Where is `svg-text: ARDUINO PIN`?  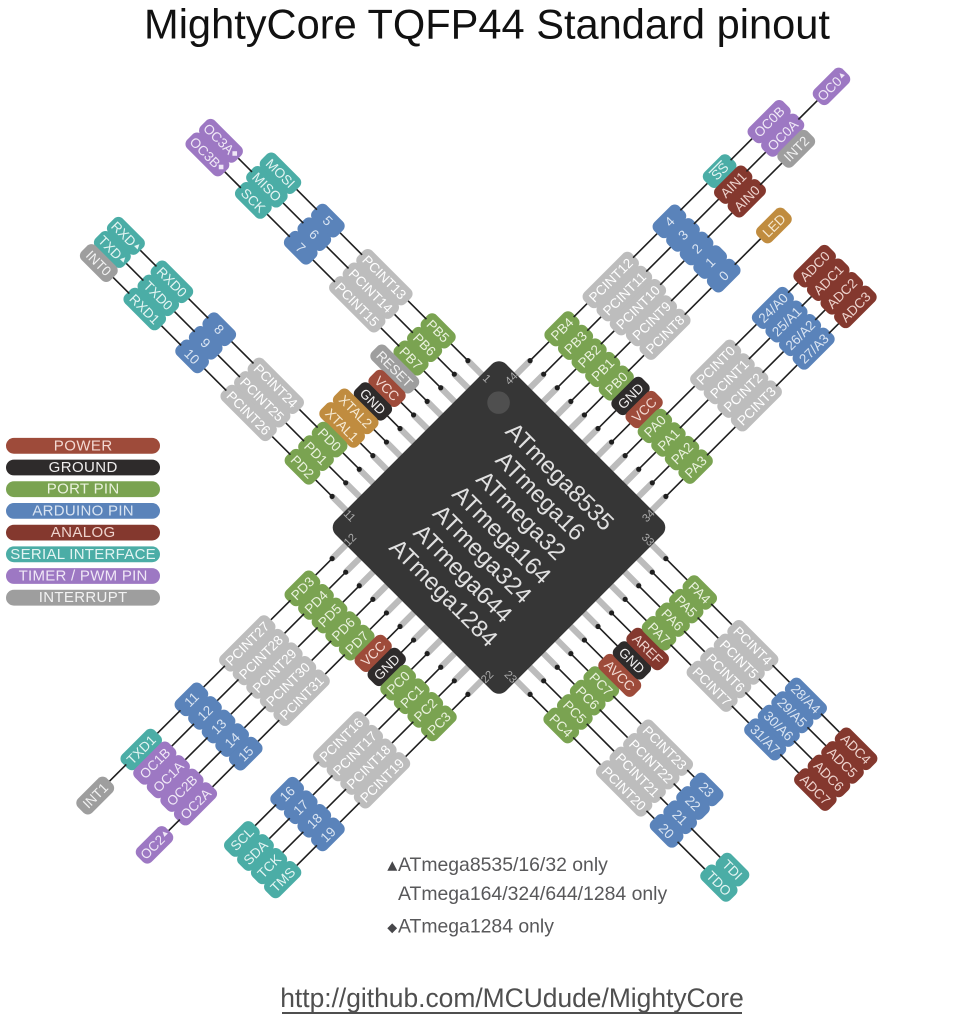
svg-text: ARDUINO PIN is located at coordinates (82, 510).